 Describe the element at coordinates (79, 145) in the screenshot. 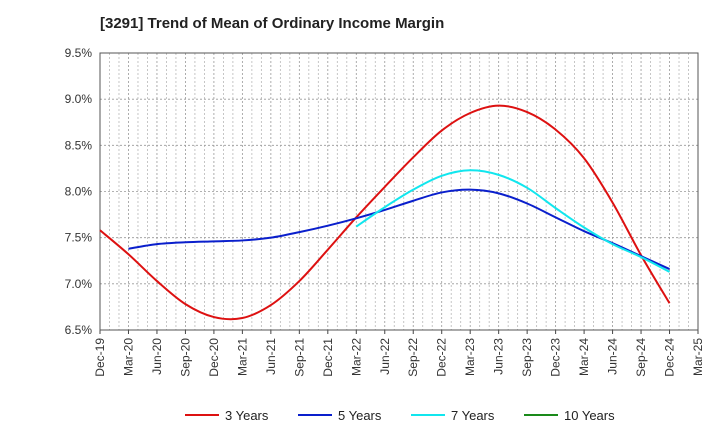

I see `y-tick-label: 8.5%` at that location.